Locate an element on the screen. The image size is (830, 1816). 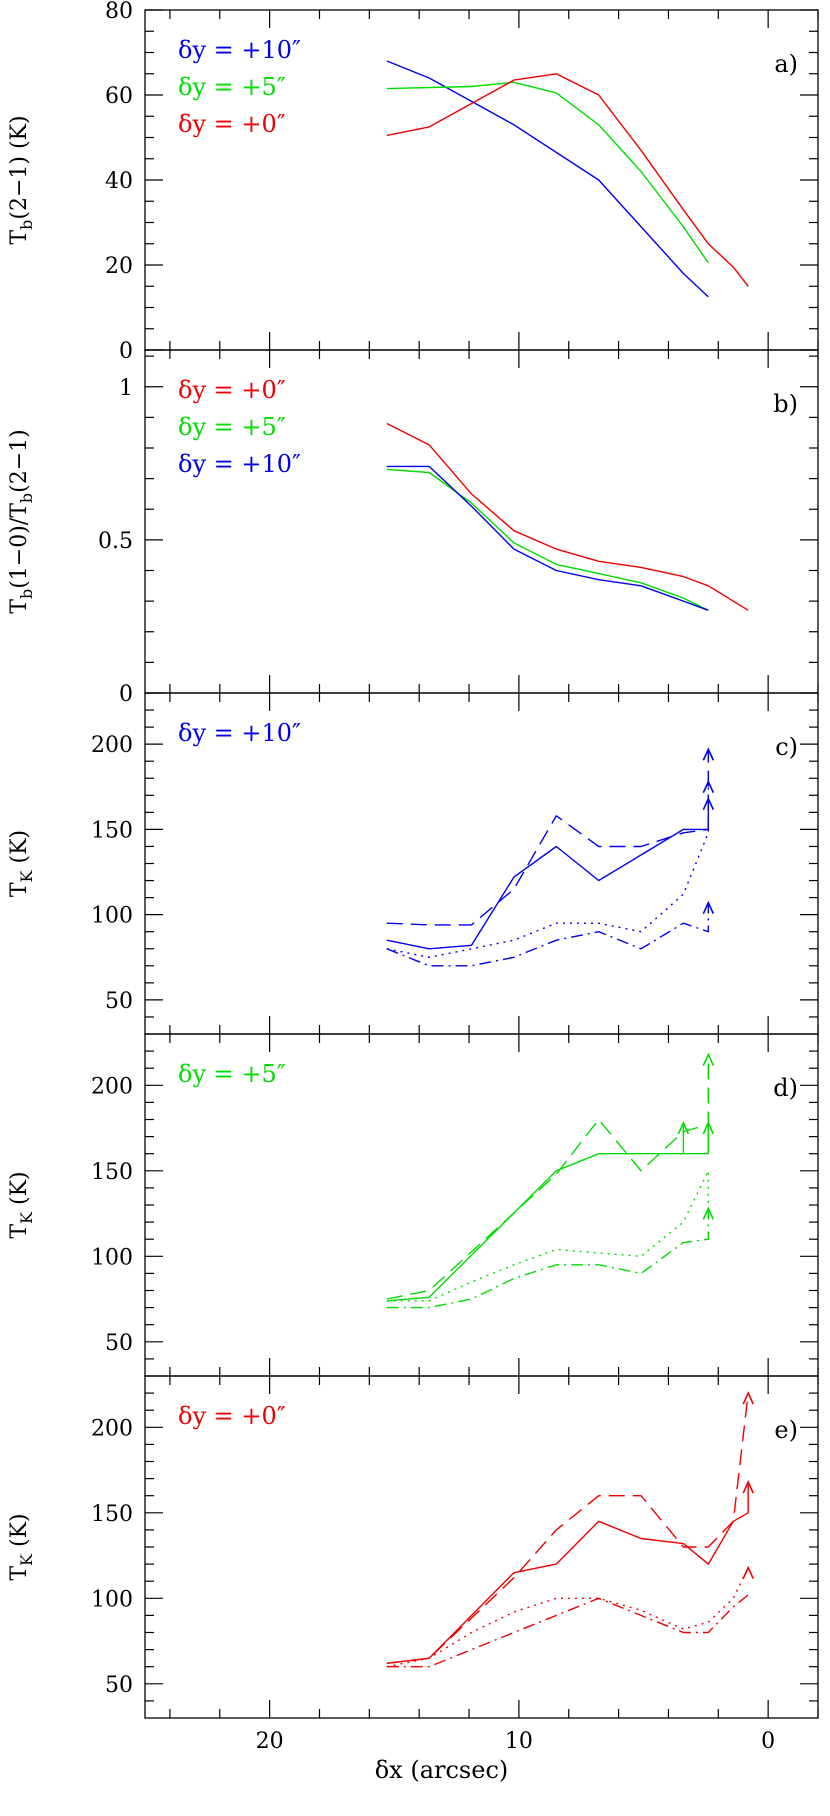
panel-tag: e) is located at coordinates (786, 1430).